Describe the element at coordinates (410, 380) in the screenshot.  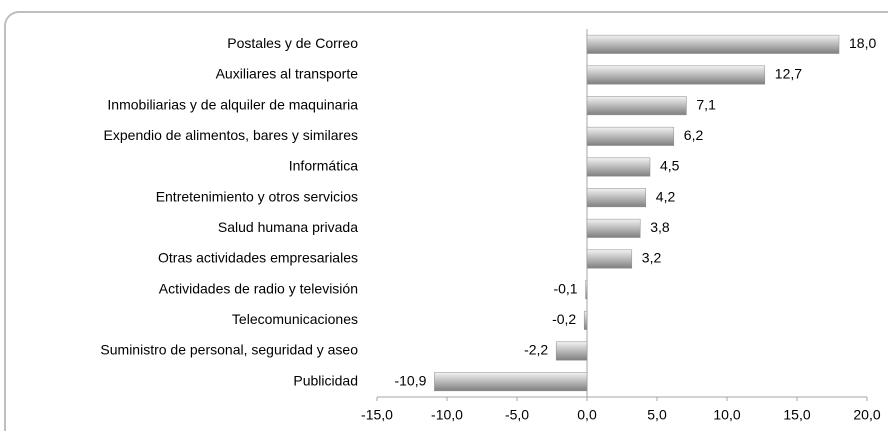
I see `value-label: -10,9` at that location.